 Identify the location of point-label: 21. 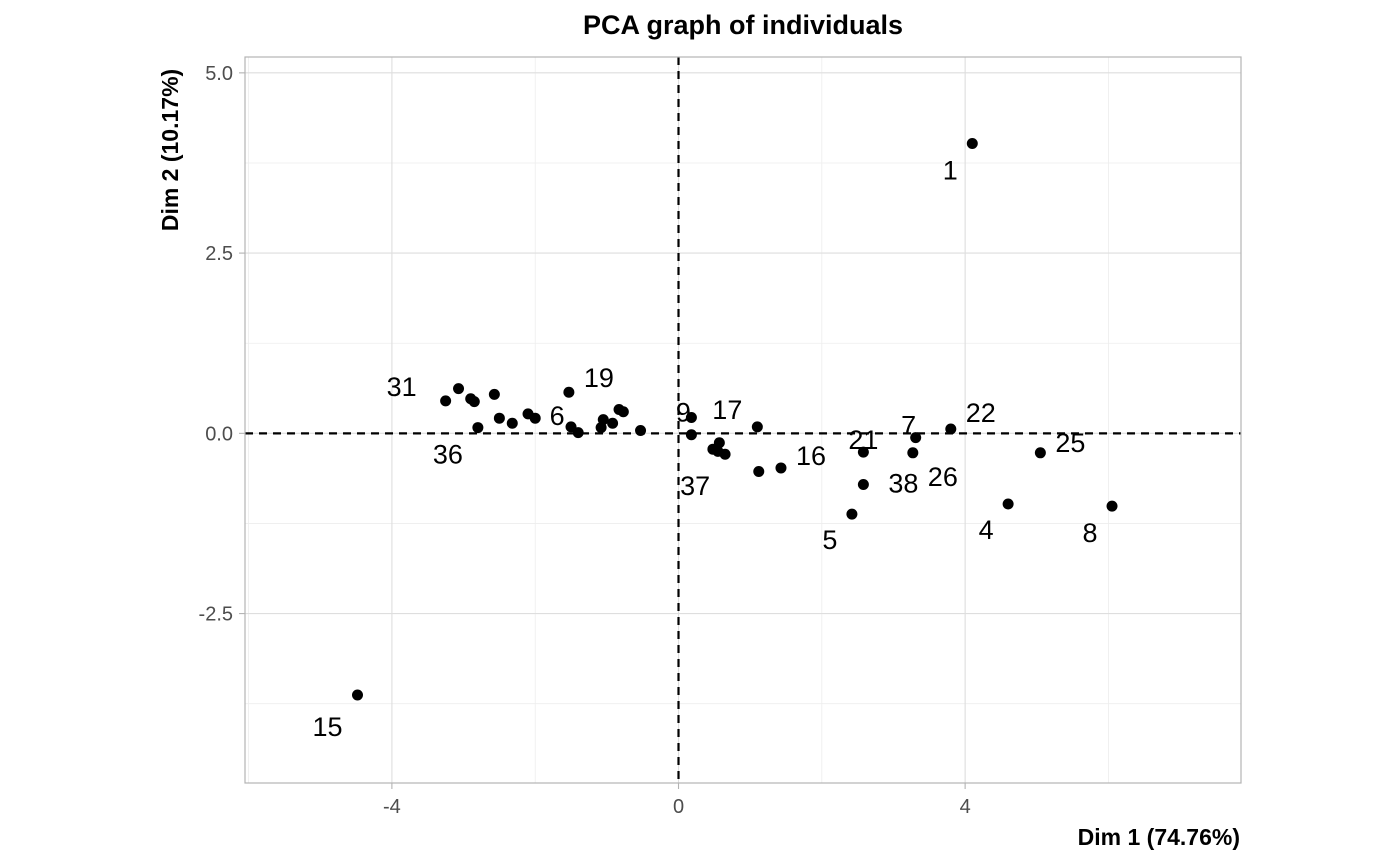
(863, 440).